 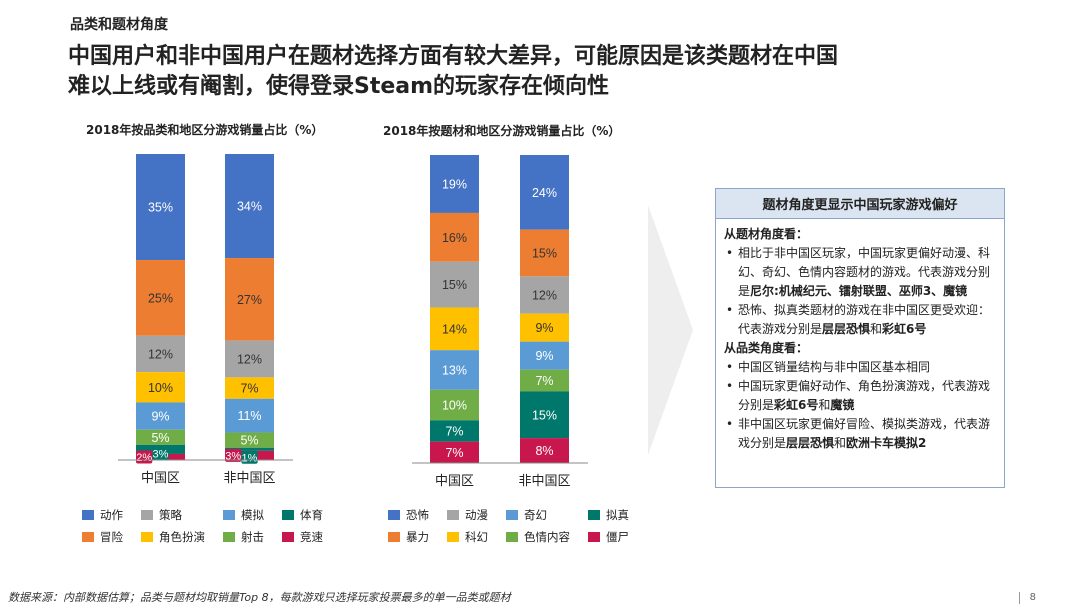 I want to click on chart-title-theme: 2018年按题材和地区分游戏销量占比（%）, so click(x=502, y=131).